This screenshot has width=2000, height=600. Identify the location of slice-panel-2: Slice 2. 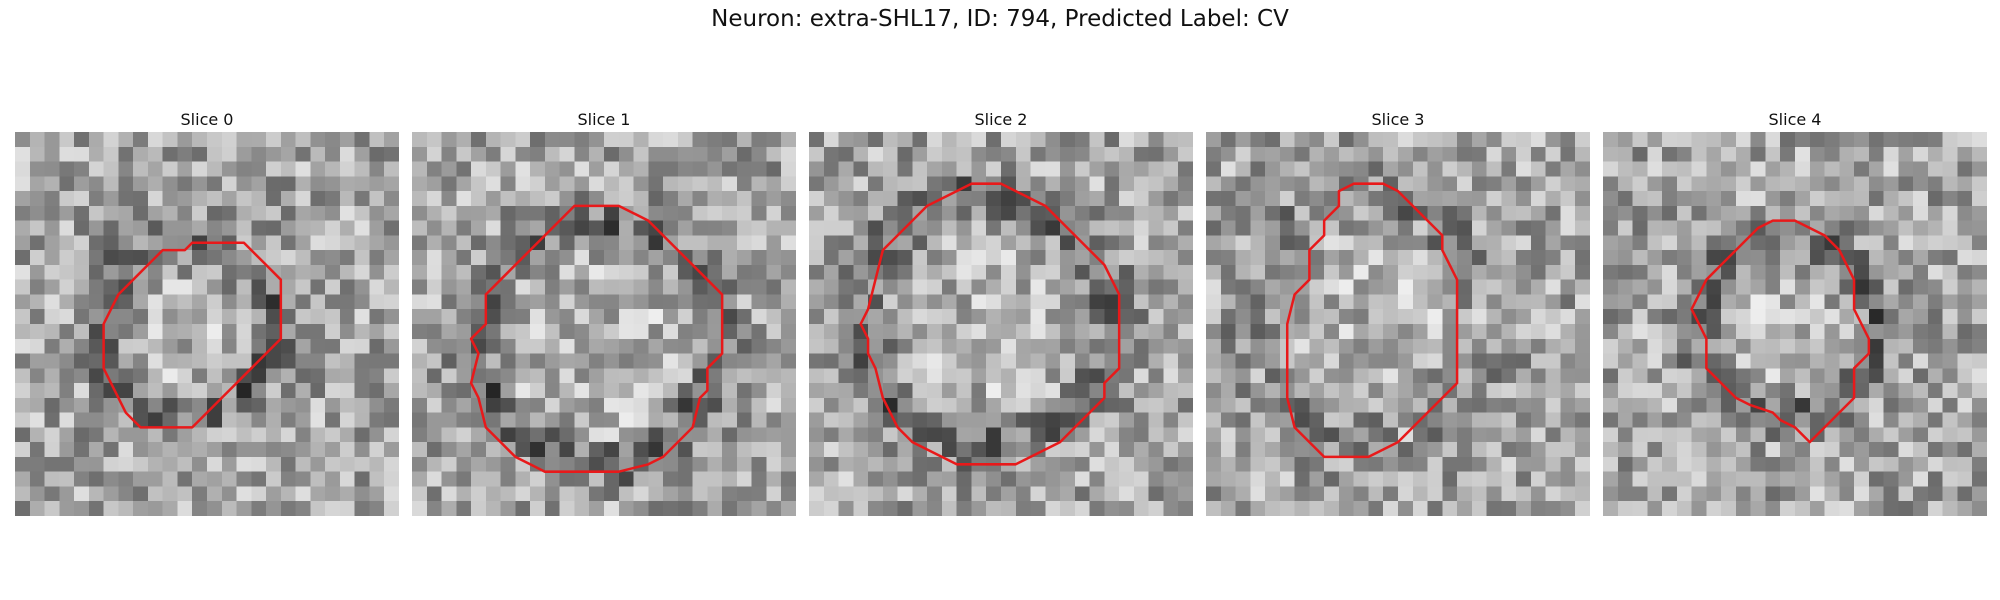
(1001, 312).